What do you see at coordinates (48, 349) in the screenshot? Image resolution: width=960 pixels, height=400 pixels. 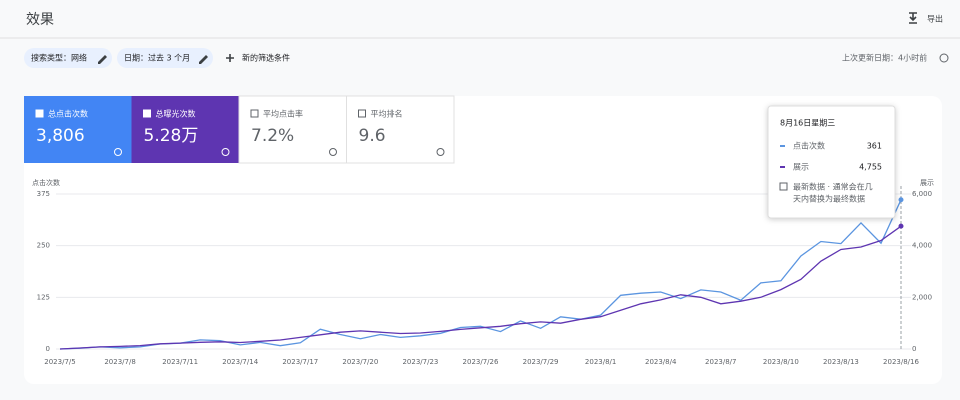 I see `y-tick-label: 0` at bounding box center [48, 349].